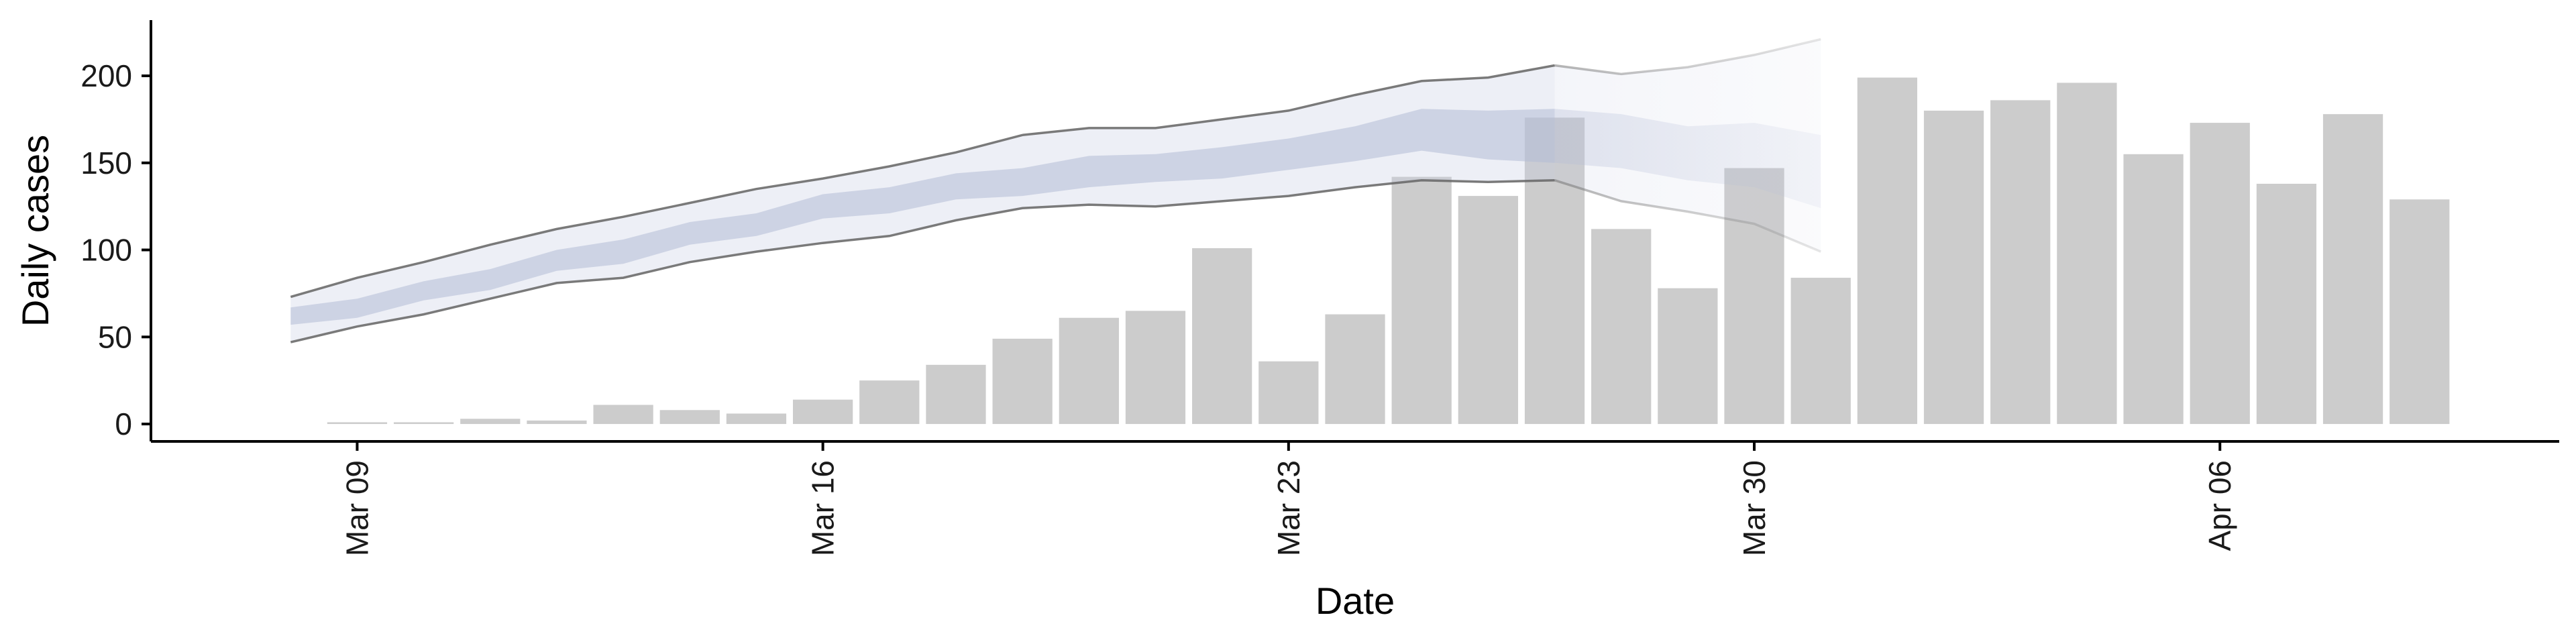 This screenshot has height=644, width=2576. I want to click on x-tick-label: Mar 23, so click(1288, 508).